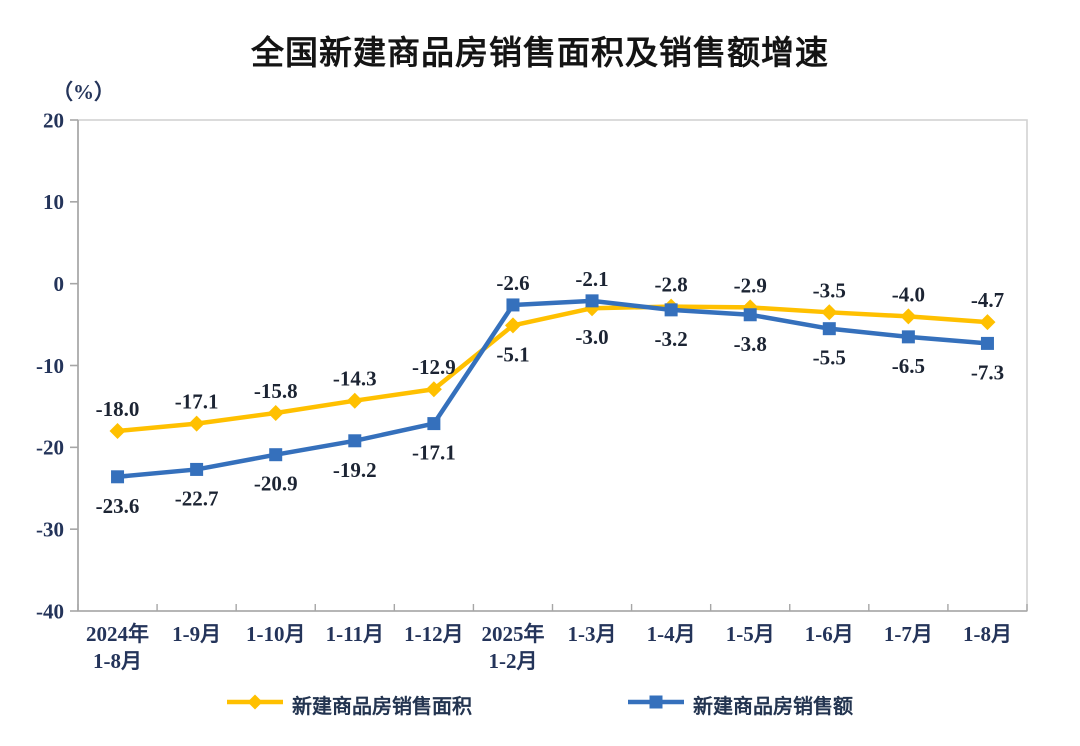 This screenshot has width=1080, height=746. I want to click on yellow-diamond-line-icon, so click(255, 704).